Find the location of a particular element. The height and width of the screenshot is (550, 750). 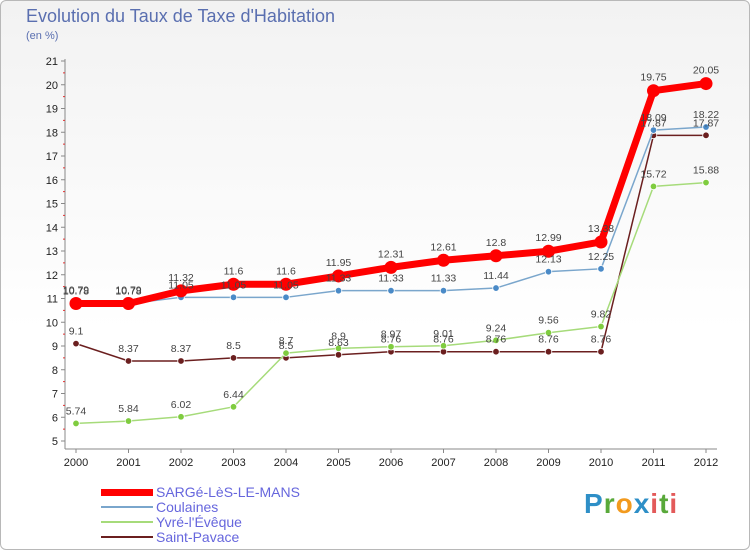

data-label: 11.95 is located at coordinates (339, 263).